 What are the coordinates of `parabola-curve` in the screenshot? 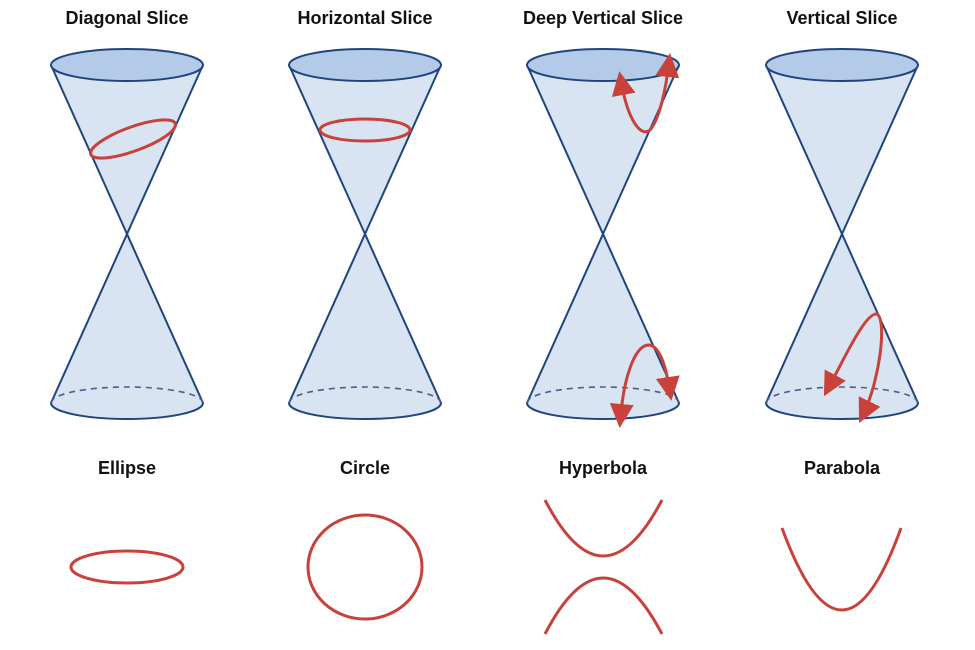 It's located at (841, 569).